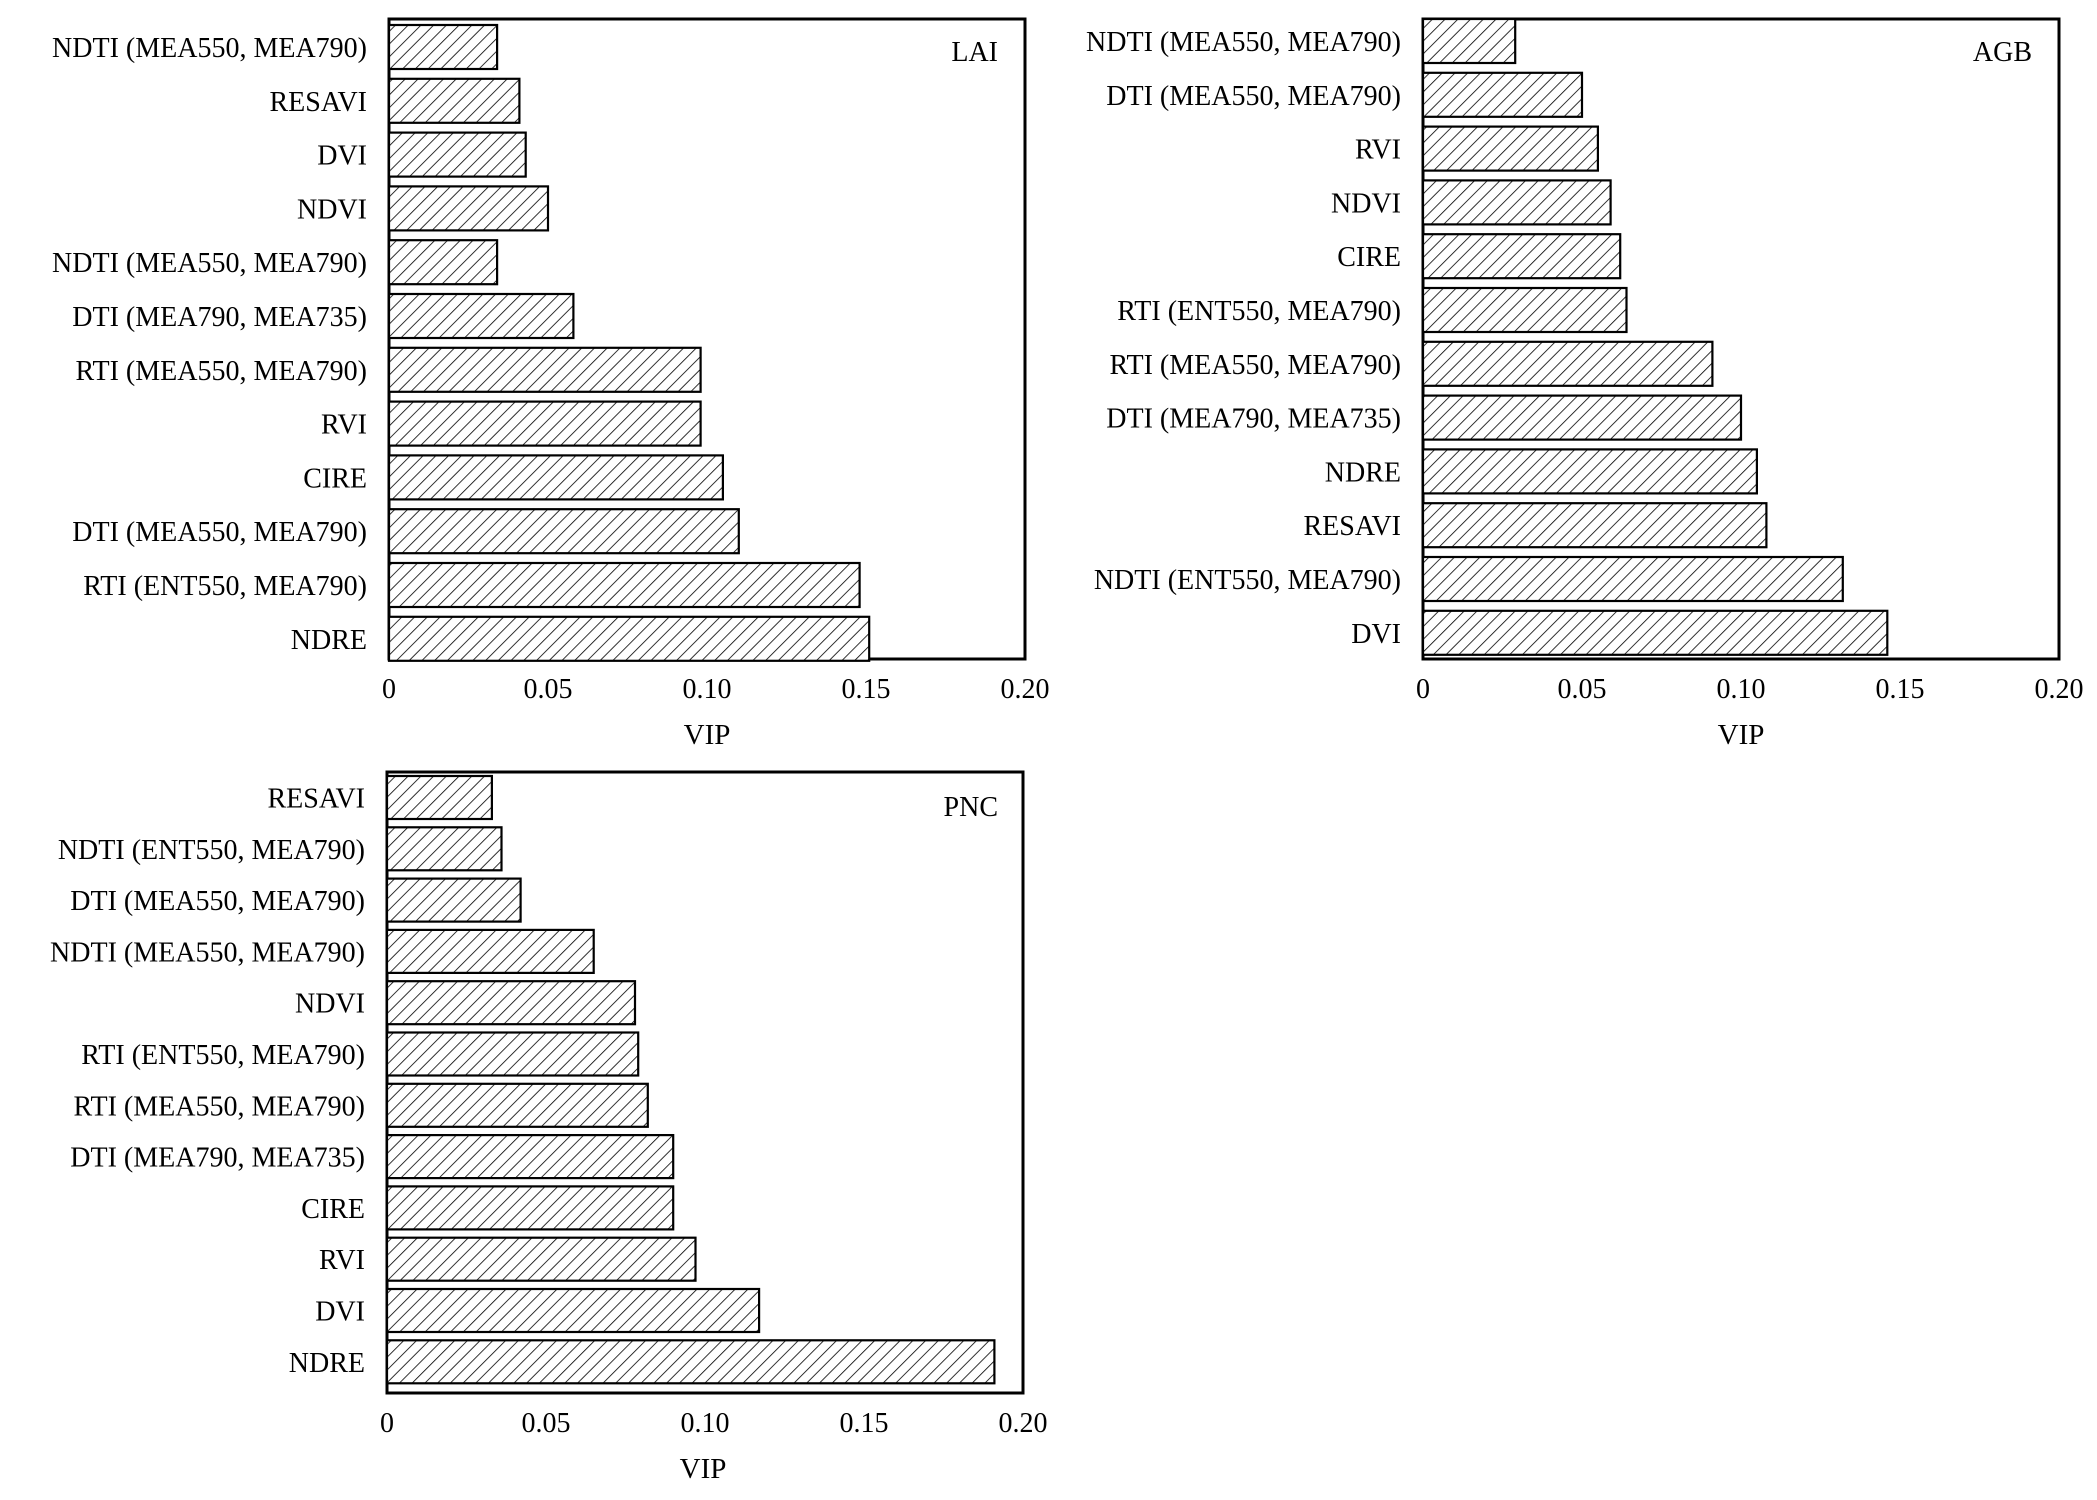 The height and width of the screenshot is (1500, 2097). Describe the element at coordinates (2002, 52) in the screenshot. I see `panel-label: AGB` at that location.